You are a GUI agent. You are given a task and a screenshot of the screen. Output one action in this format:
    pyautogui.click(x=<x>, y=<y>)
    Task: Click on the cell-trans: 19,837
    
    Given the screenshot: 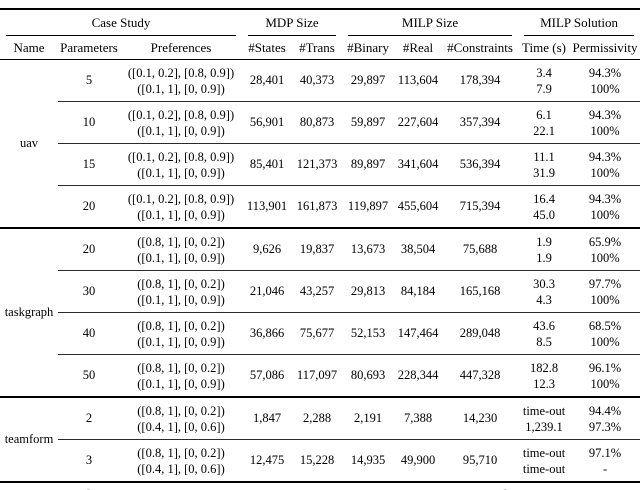 What is the action you would take?
    pyautogui.click(x=317, y=249)
    